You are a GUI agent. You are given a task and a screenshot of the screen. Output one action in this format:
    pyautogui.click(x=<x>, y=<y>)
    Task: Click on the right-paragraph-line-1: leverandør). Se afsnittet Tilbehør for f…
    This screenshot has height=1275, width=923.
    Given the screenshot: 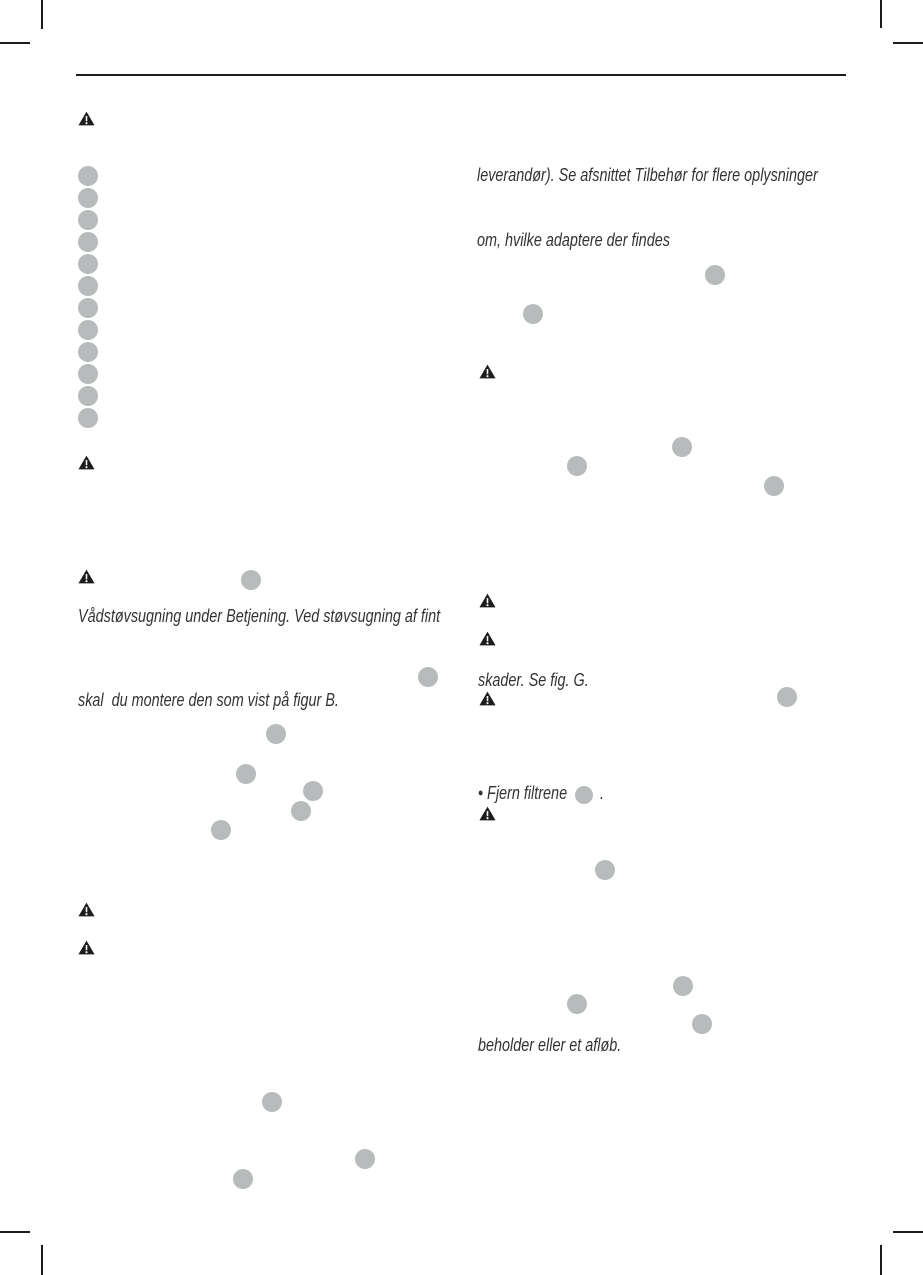 What is the action you would take?
    pyautogui.click(x=647, y=175)
    